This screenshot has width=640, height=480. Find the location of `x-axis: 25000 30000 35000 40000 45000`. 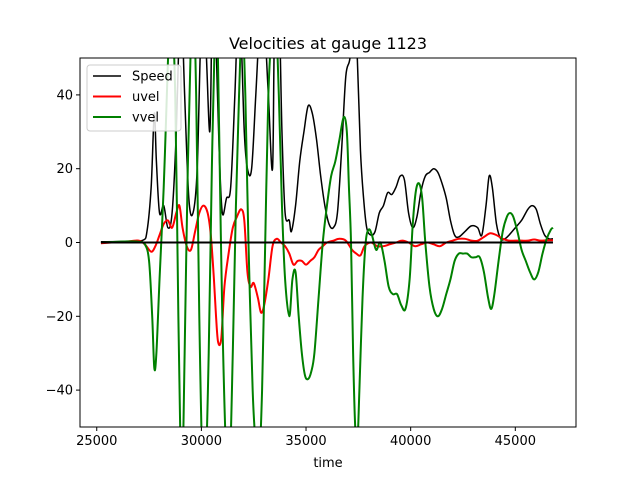

x-axis: 25000 30000 35000 40000 45000 is located at coordinates (306, 438).